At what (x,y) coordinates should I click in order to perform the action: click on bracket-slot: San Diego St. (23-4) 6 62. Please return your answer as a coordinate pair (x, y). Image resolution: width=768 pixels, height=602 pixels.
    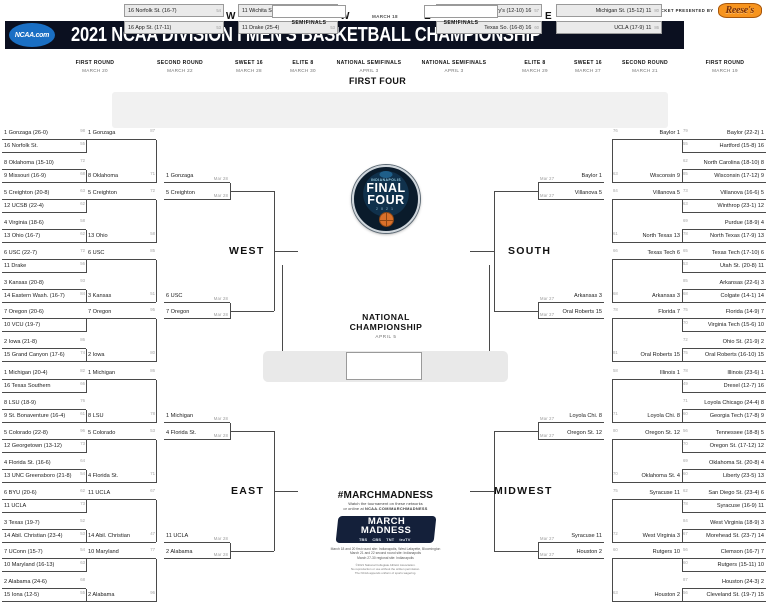
    Looking at the image, I should click on (724, 493).